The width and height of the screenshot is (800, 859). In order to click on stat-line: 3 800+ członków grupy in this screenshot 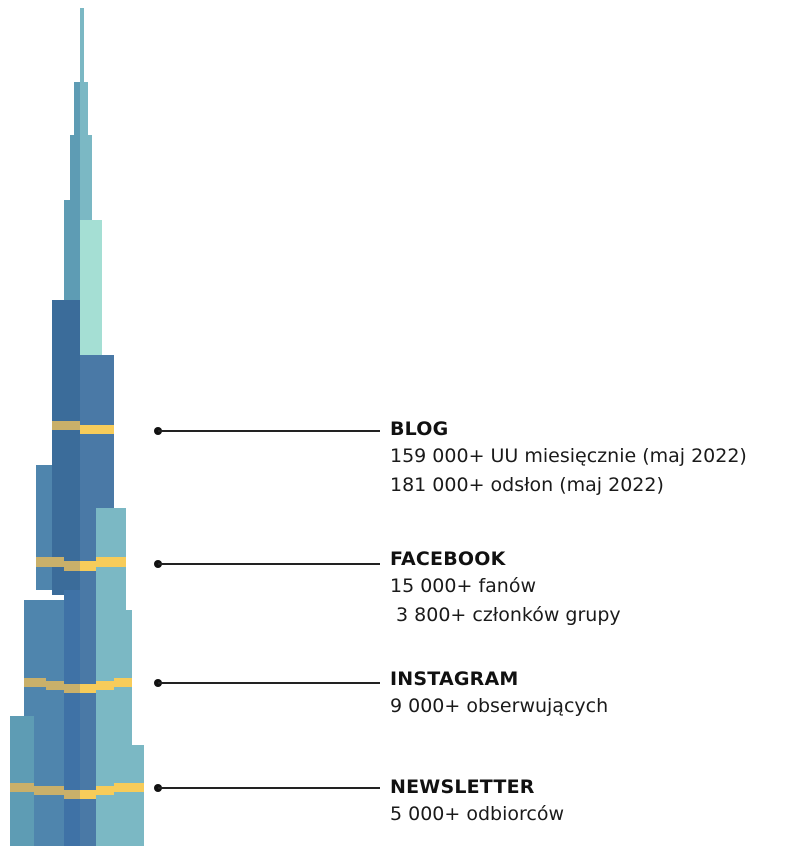, I will do `click(505, 615)`.